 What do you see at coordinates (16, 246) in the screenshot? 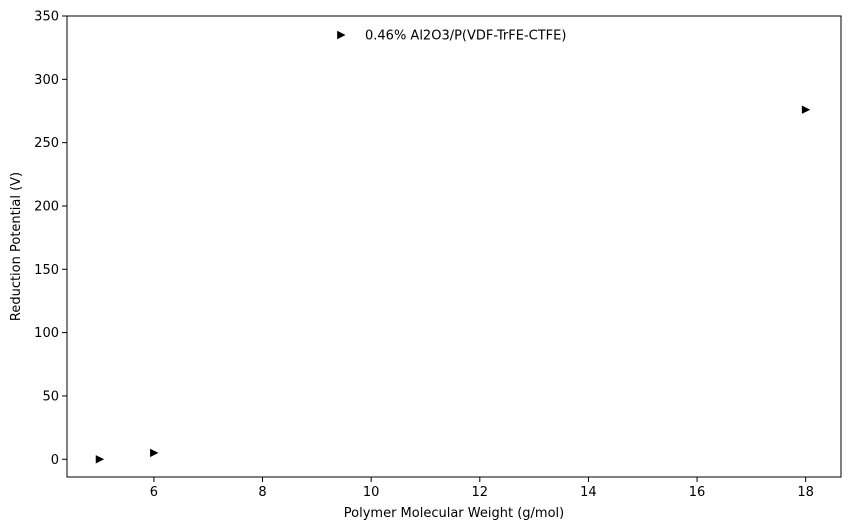
I see `y-axis-label: Reduction Potential (V)` at bounding box center [16, 246].